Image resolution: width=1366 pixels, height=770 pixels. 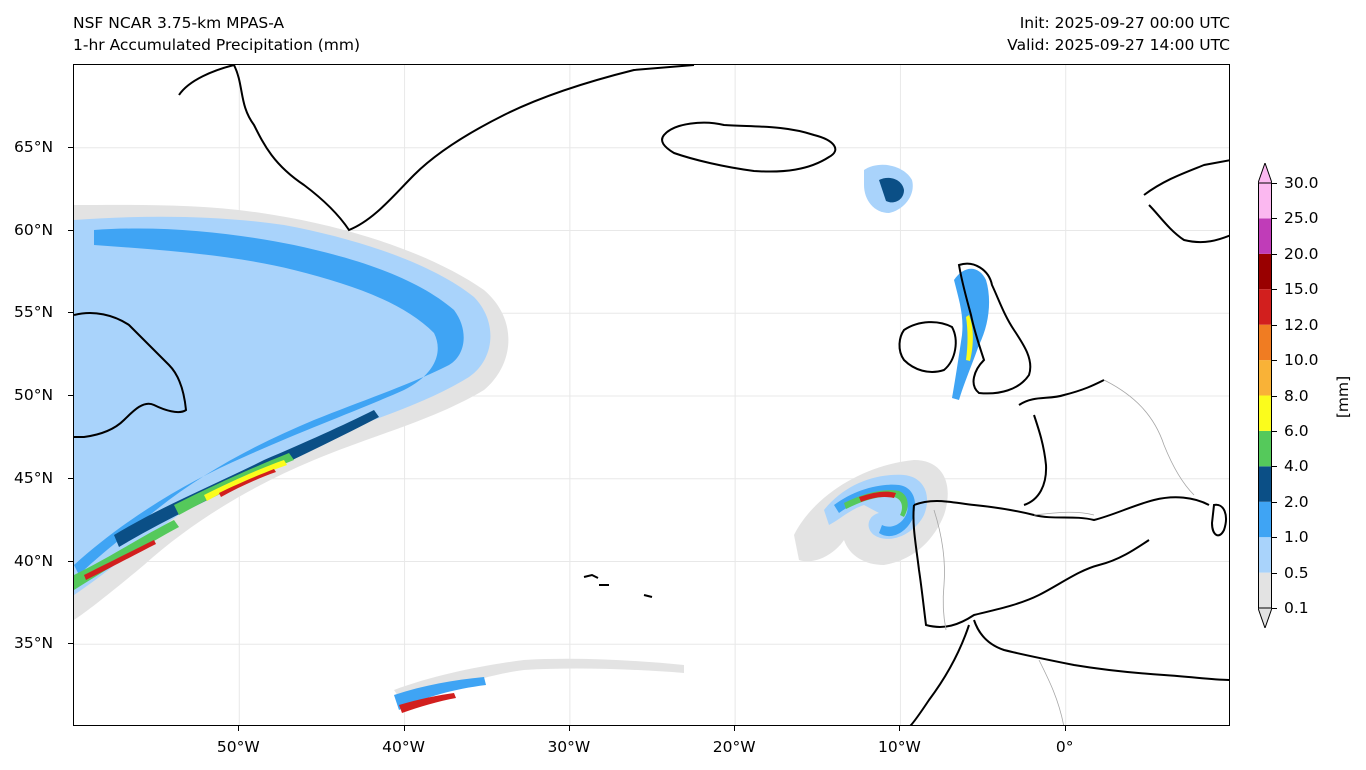 I want to click on border-morocco-algeria, so click(x=1051, y=692).